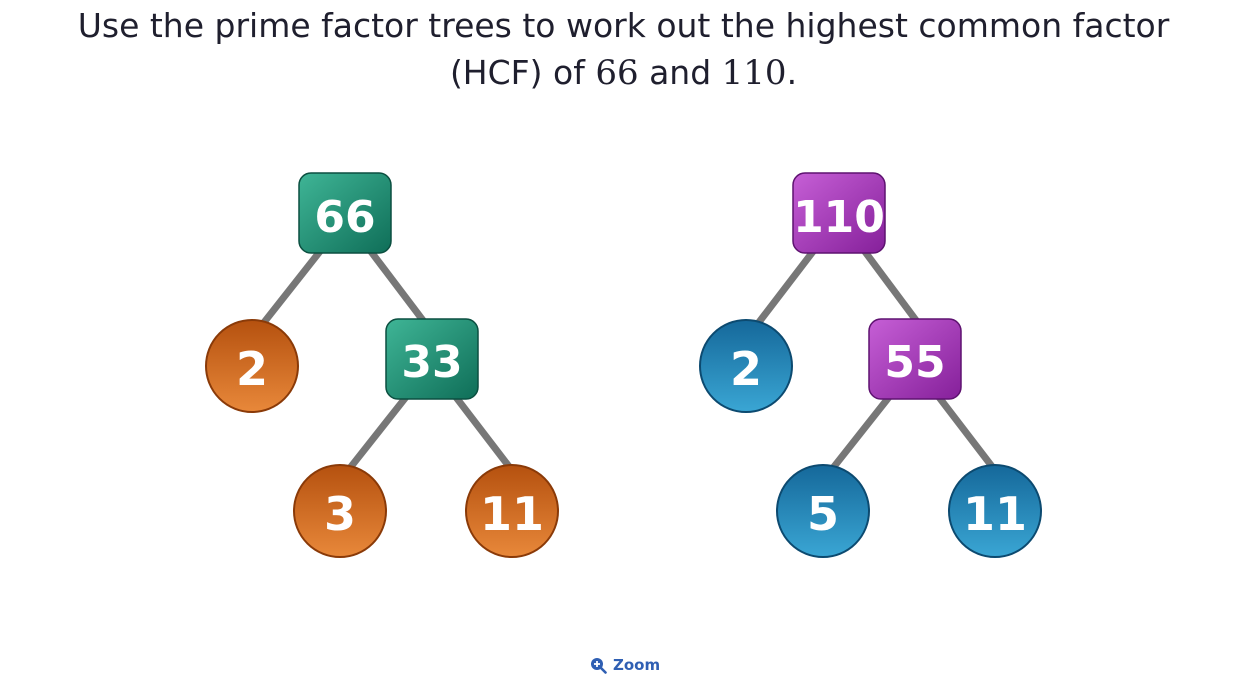 This screenshot has width=1247, height=697. I want to click on prime-node-11-a: 11, so click(512, 511).